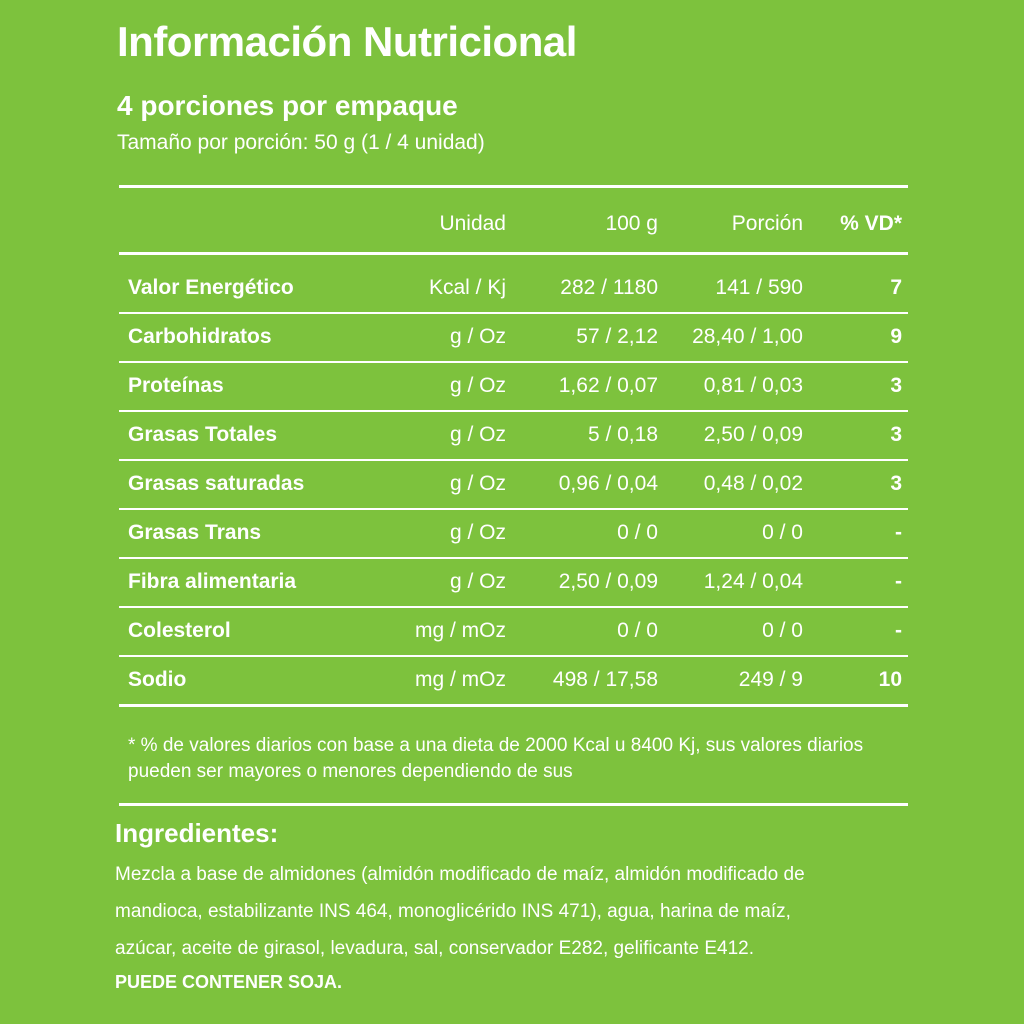 The image size is (1024, 1024). Describe the element at coordinates (753, 434) in the screenshot. I see `nutrient-portion: 2,50 / 0,09` at that location.